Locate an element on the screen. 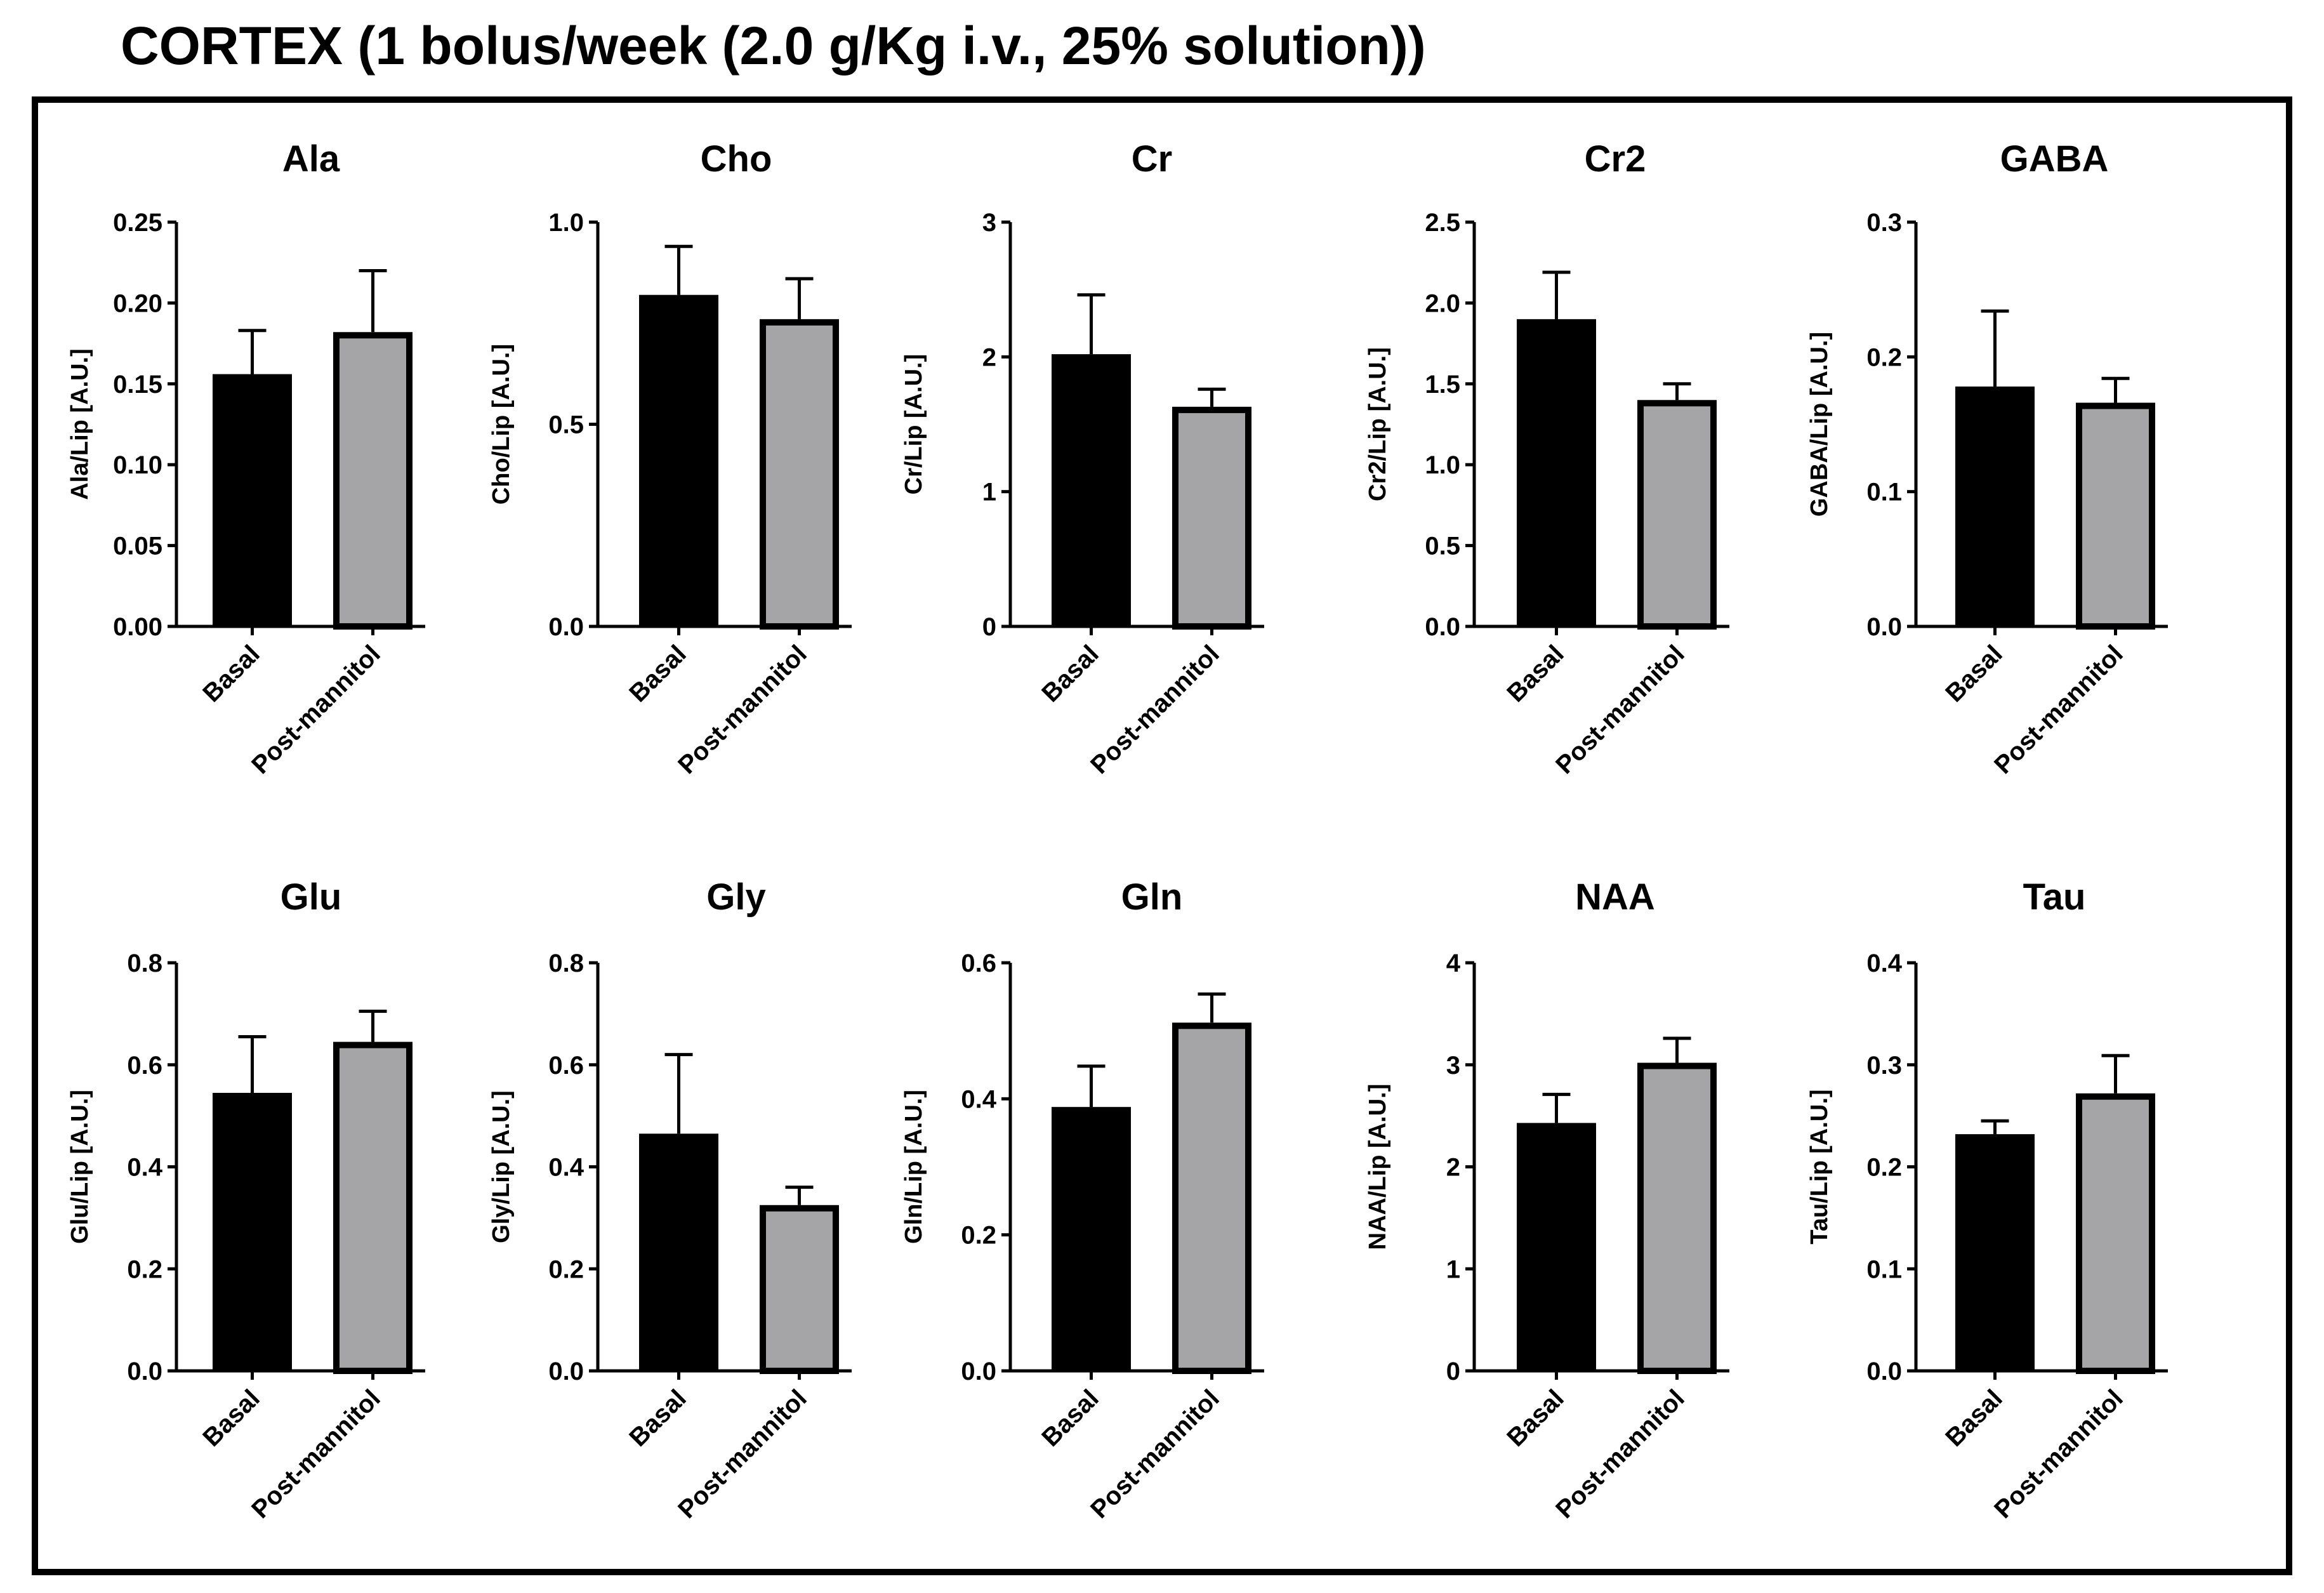 Image resolution: width=2324 pixels, height=1593 pixels. y-tick-label: 0.00 is located at coordinates (137, 627).